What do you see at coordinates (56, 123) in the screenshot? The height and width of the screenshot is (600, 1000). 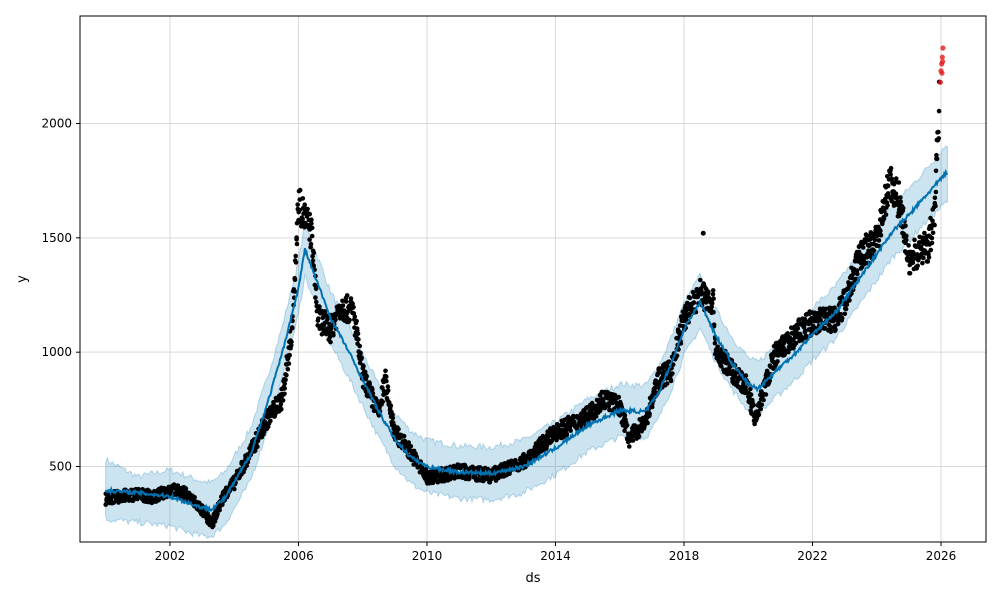 I see `y-tick-label: 2000` at bounding box center [56, 123].